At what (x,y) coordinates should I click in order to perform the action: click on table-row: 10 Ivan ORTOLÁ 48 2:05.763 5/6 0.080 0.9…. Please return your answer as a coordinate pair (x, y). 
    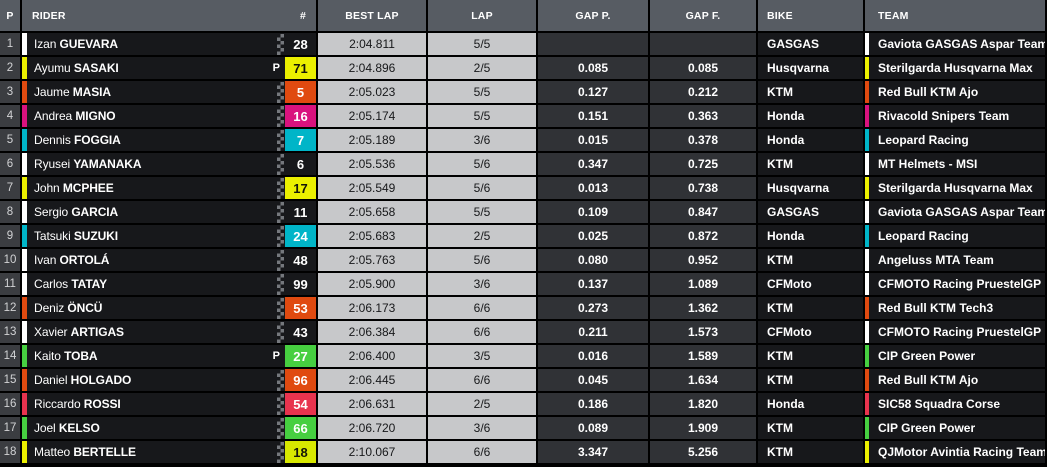
    Looking at the image, I should click on (523, 261).